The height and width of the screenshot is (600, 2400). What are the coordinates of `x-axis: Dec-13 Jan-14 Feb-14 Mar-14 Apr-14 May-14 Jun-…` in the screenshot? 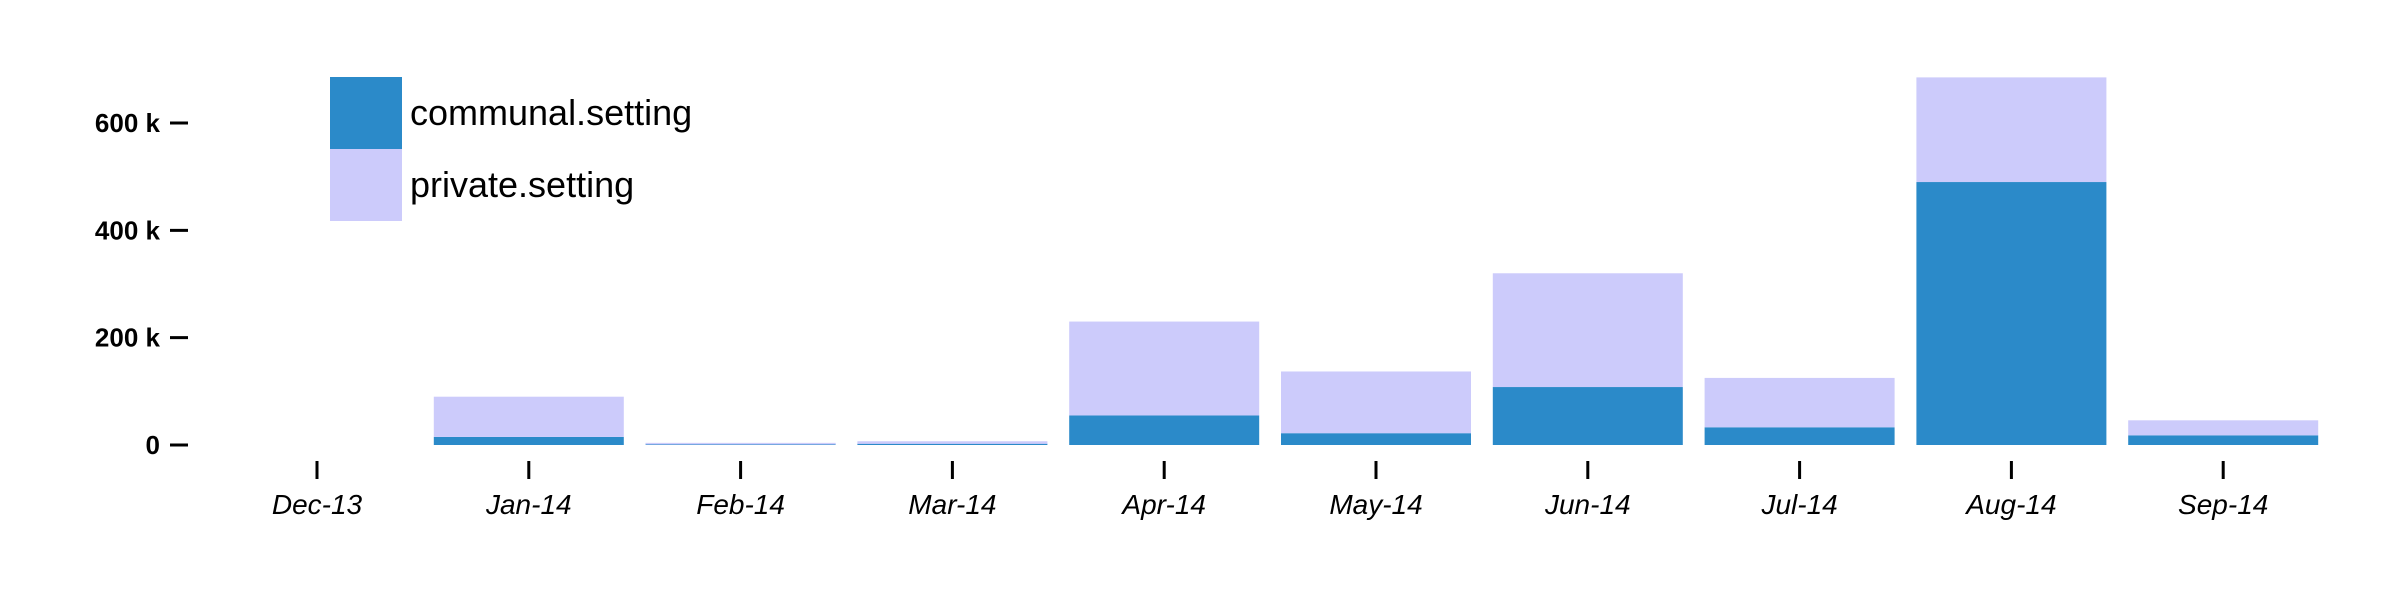 It's located at (1270, 490).